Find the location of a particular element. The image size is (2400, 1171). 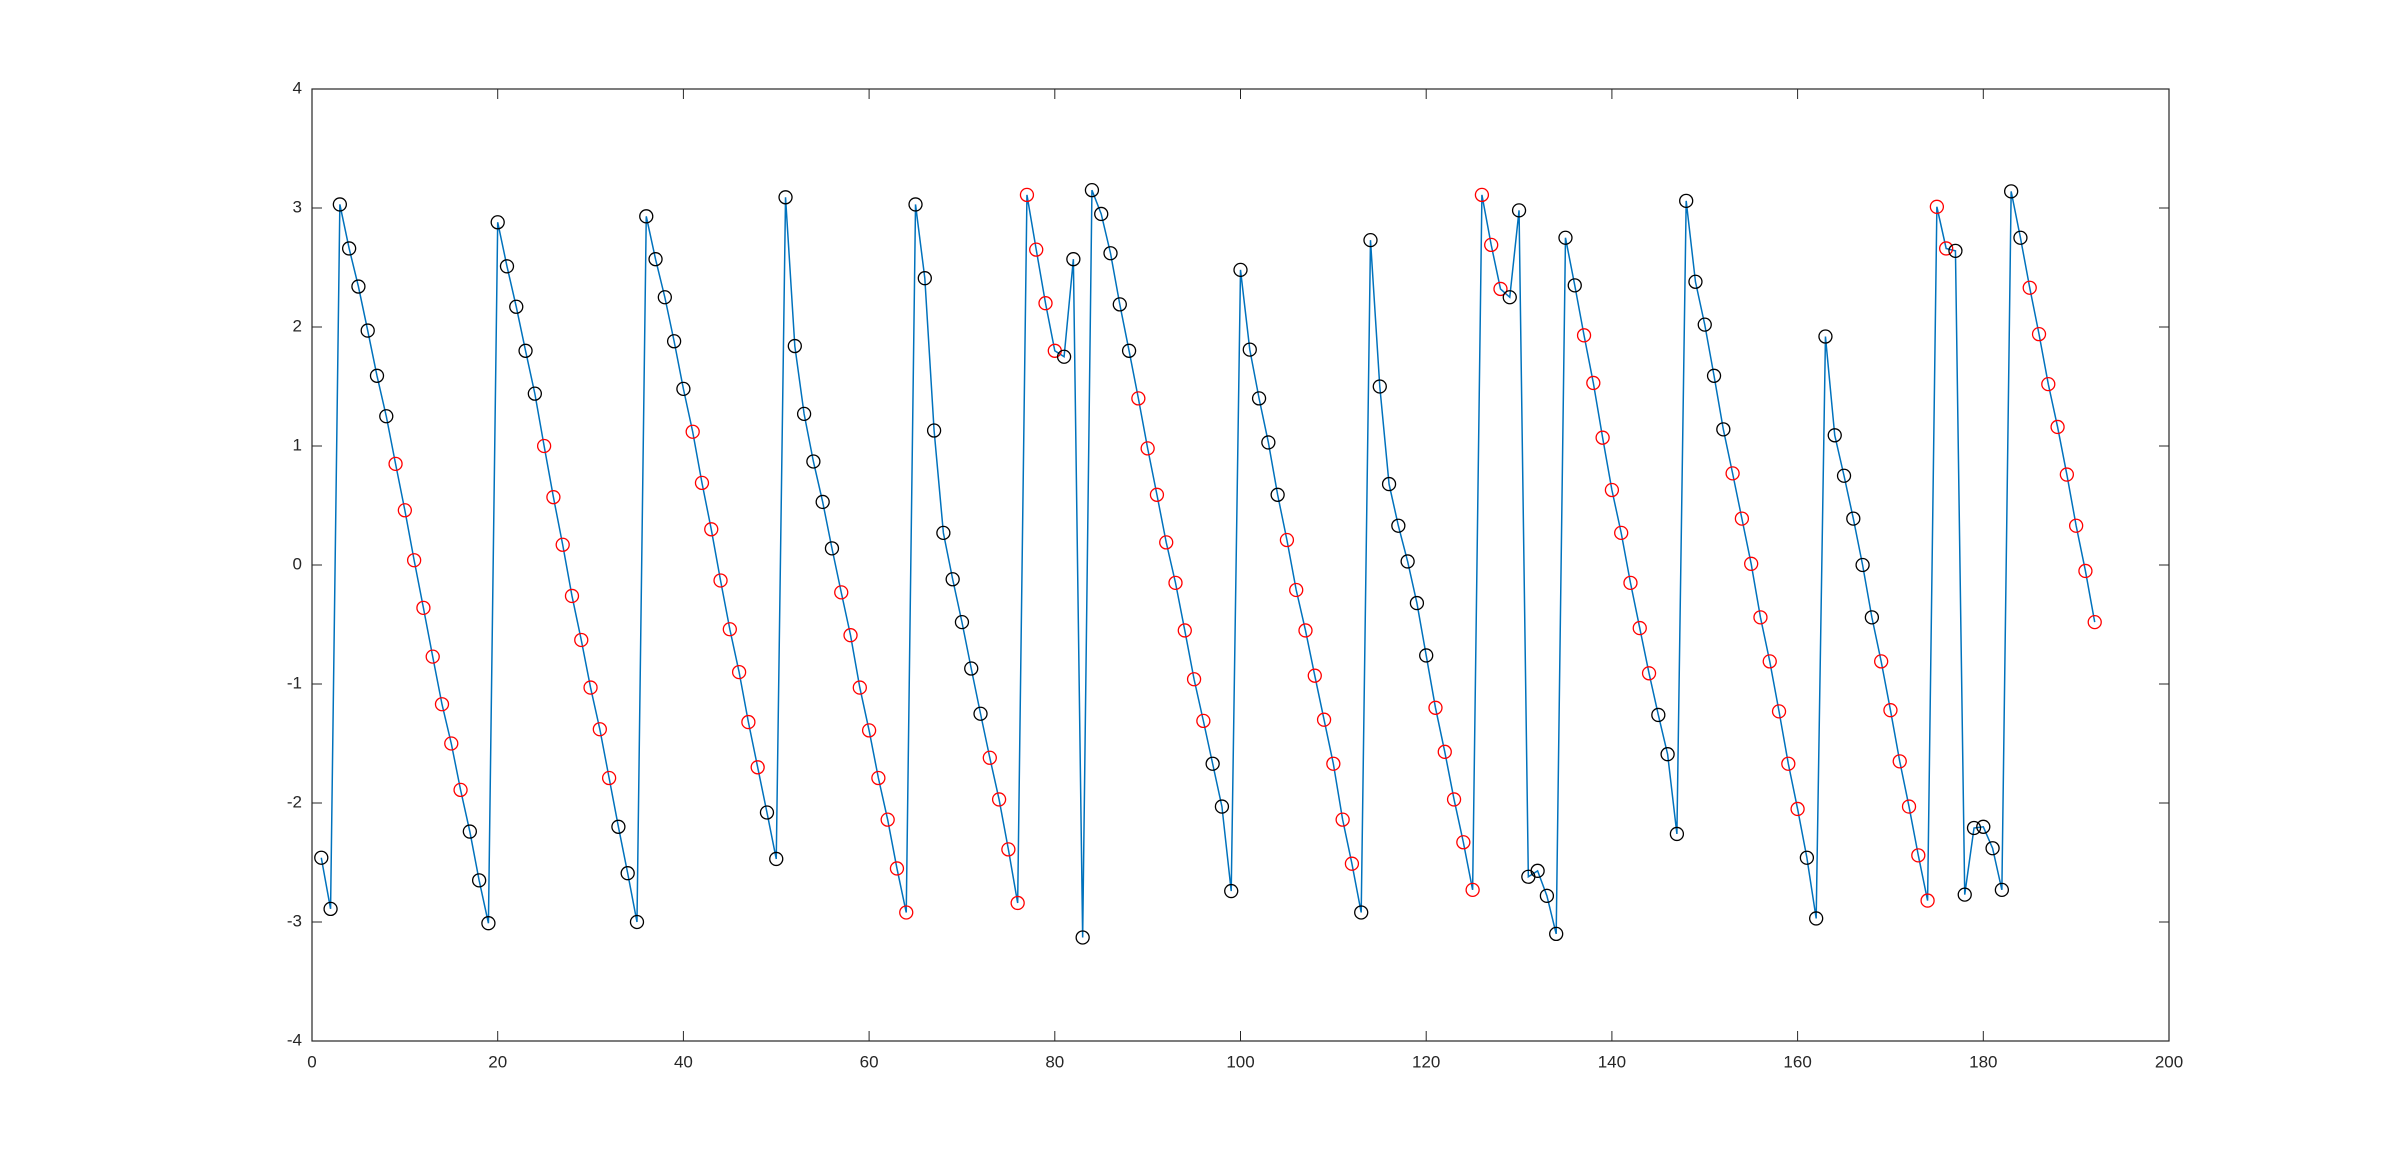

y-tick-label: -1 is located at coordinates (294, 682).